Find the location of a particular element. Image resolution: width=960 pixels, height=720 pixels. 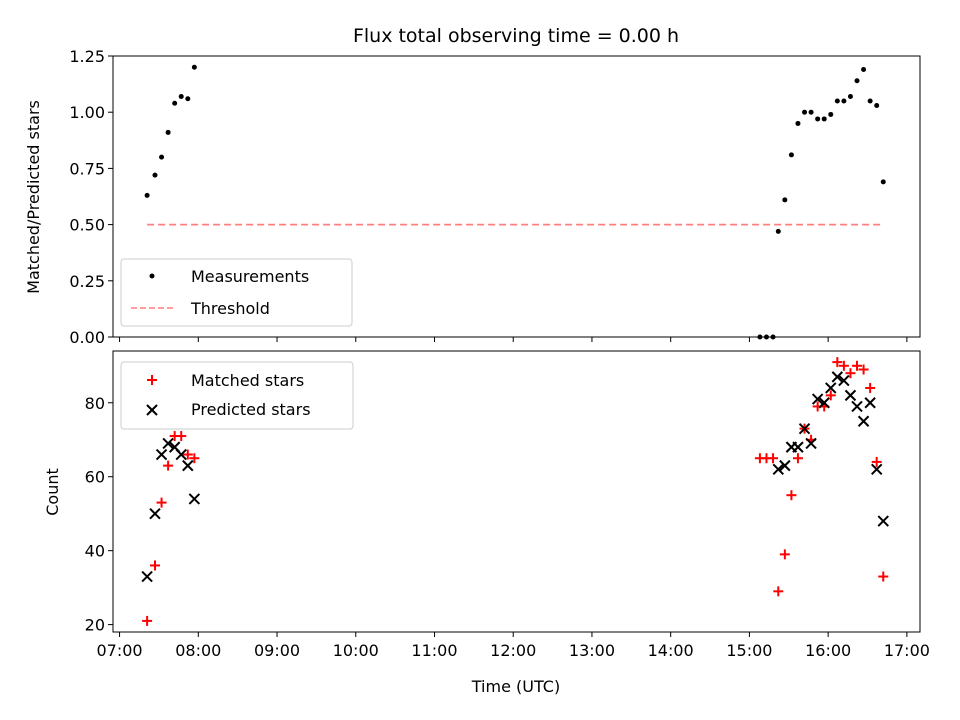

bottom-y-tick-label: 20 is located at coordinates (95, 625).